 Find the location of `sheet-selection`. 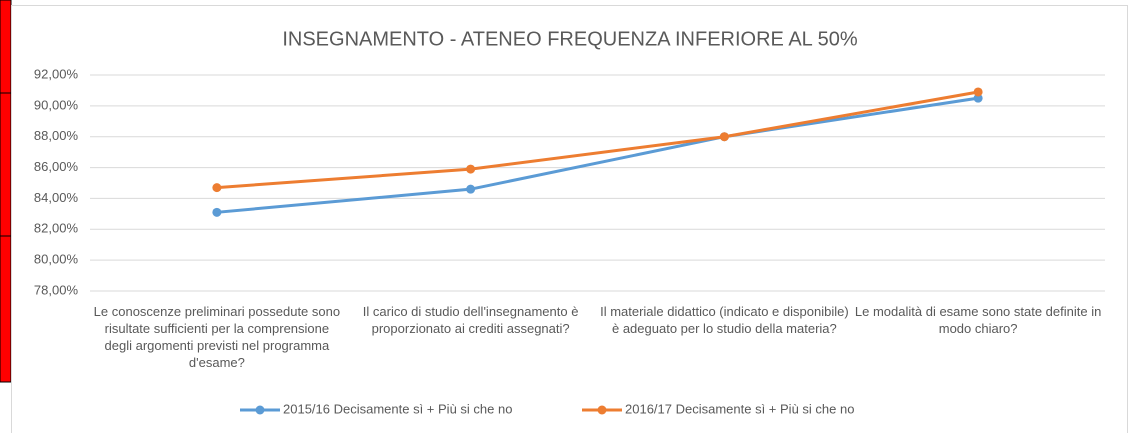

sheet-selection is located at coordinates (6, 191).